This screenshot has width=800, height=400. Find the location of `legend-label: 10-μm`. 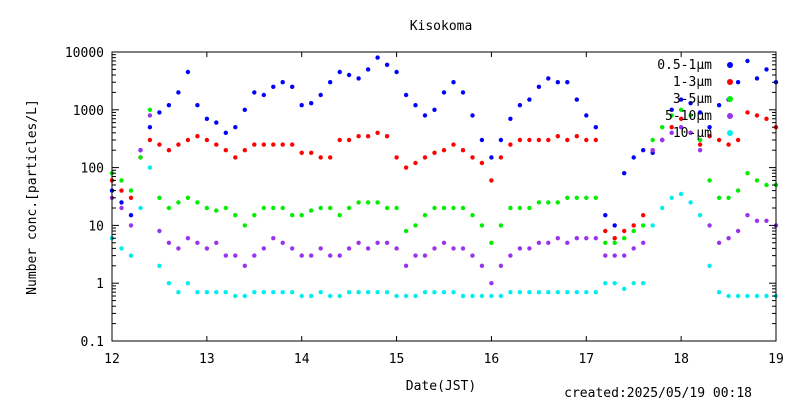

legend-label: 10-μm is located at coordinates (692, 133).